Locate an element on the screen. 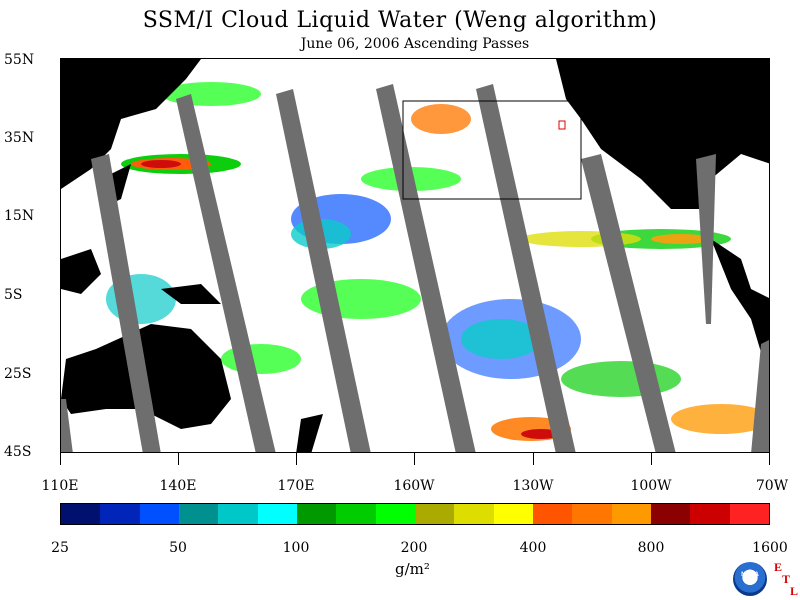 The height and width of the screenshot is (600, 800). lat-label: 45S is located at coordinates (18, 452).